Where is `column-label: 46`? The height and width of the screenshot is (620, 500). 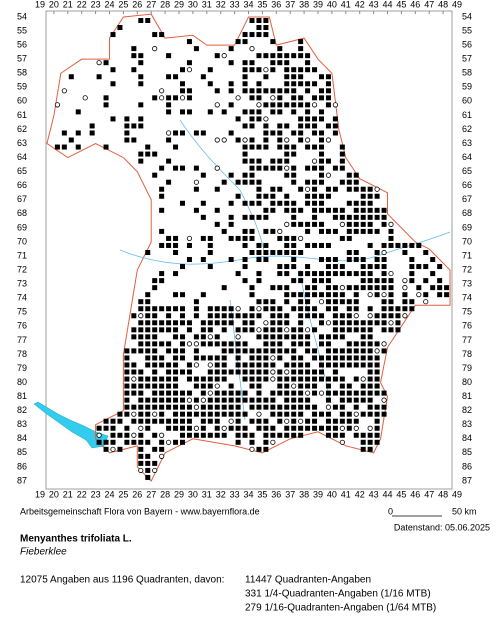 column-label: 46 is located at coordinates (415, 4).